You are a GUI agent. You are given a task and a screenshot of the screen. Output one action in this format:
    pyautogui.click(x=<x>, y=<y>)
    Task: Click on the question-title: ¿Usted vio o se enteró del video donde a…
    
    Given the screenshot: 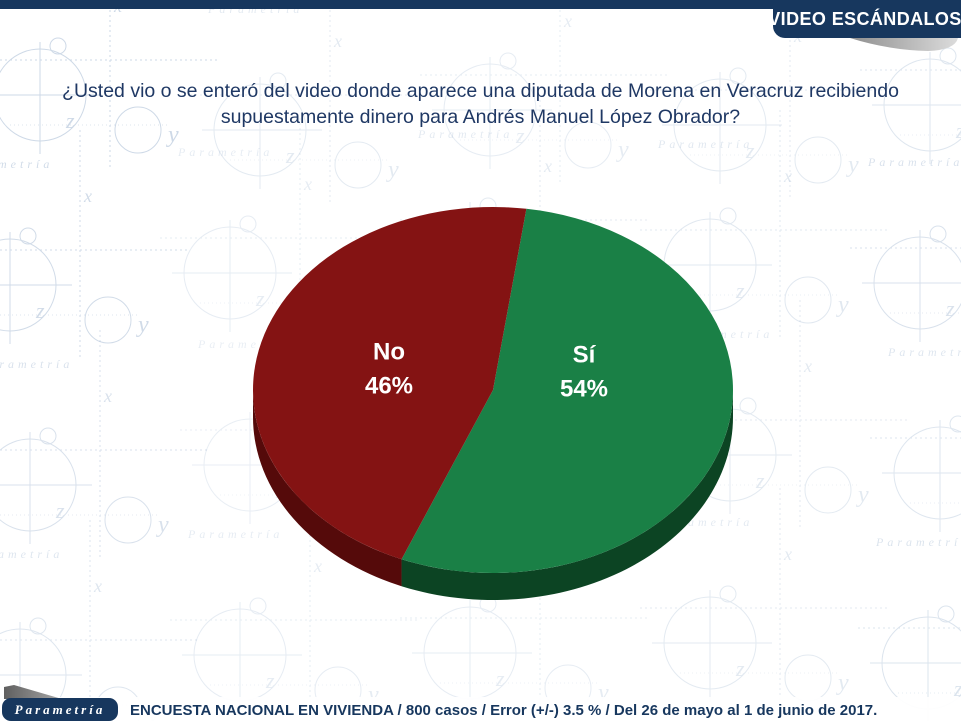 What is the action you would take?
    pyautogui.click(x=480, y=104)
    